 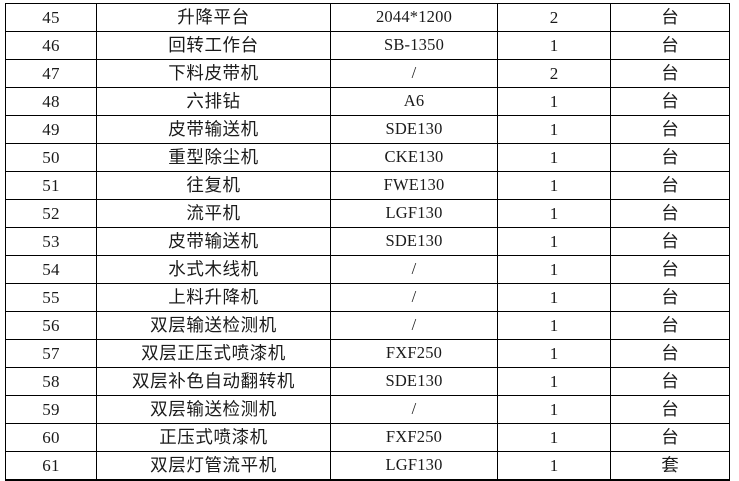 I want to click on table-row: 53 皮带输送机 SDE130 1 台, so click(x=367, y=241).